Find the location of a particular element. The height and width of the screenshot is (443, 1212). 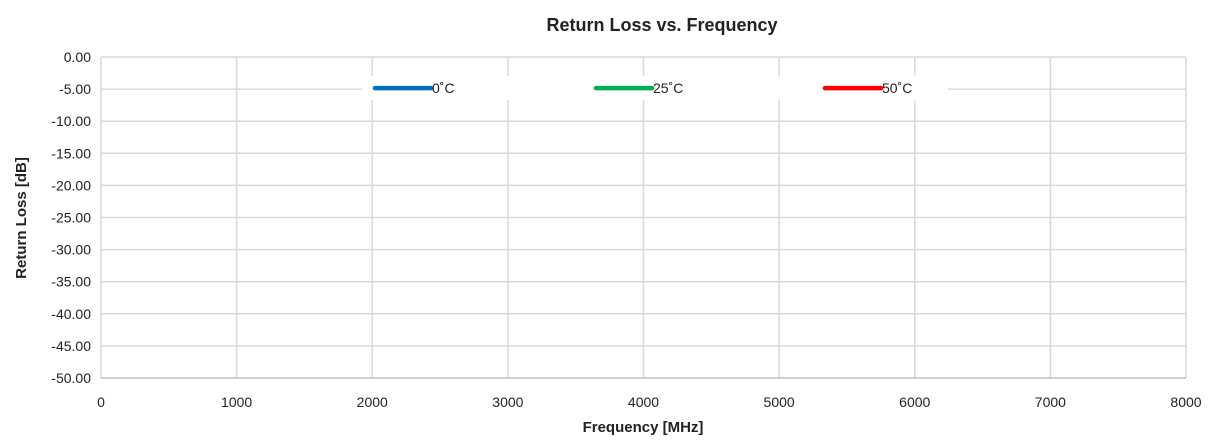

legend: 0˚C 25˚C 50˚C is located at coordinates (655, 88).